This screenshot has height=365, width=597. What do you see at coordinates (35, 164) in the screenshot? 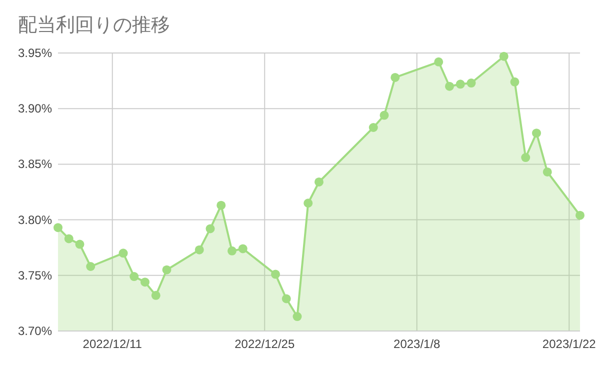
I see `y-tick-label: 3.85%` at bounding box center [35, 164].